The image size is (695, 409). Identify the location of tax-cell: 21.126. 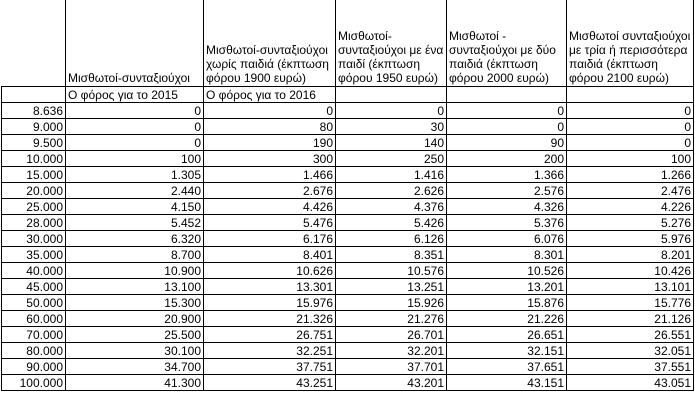
(630, 318).